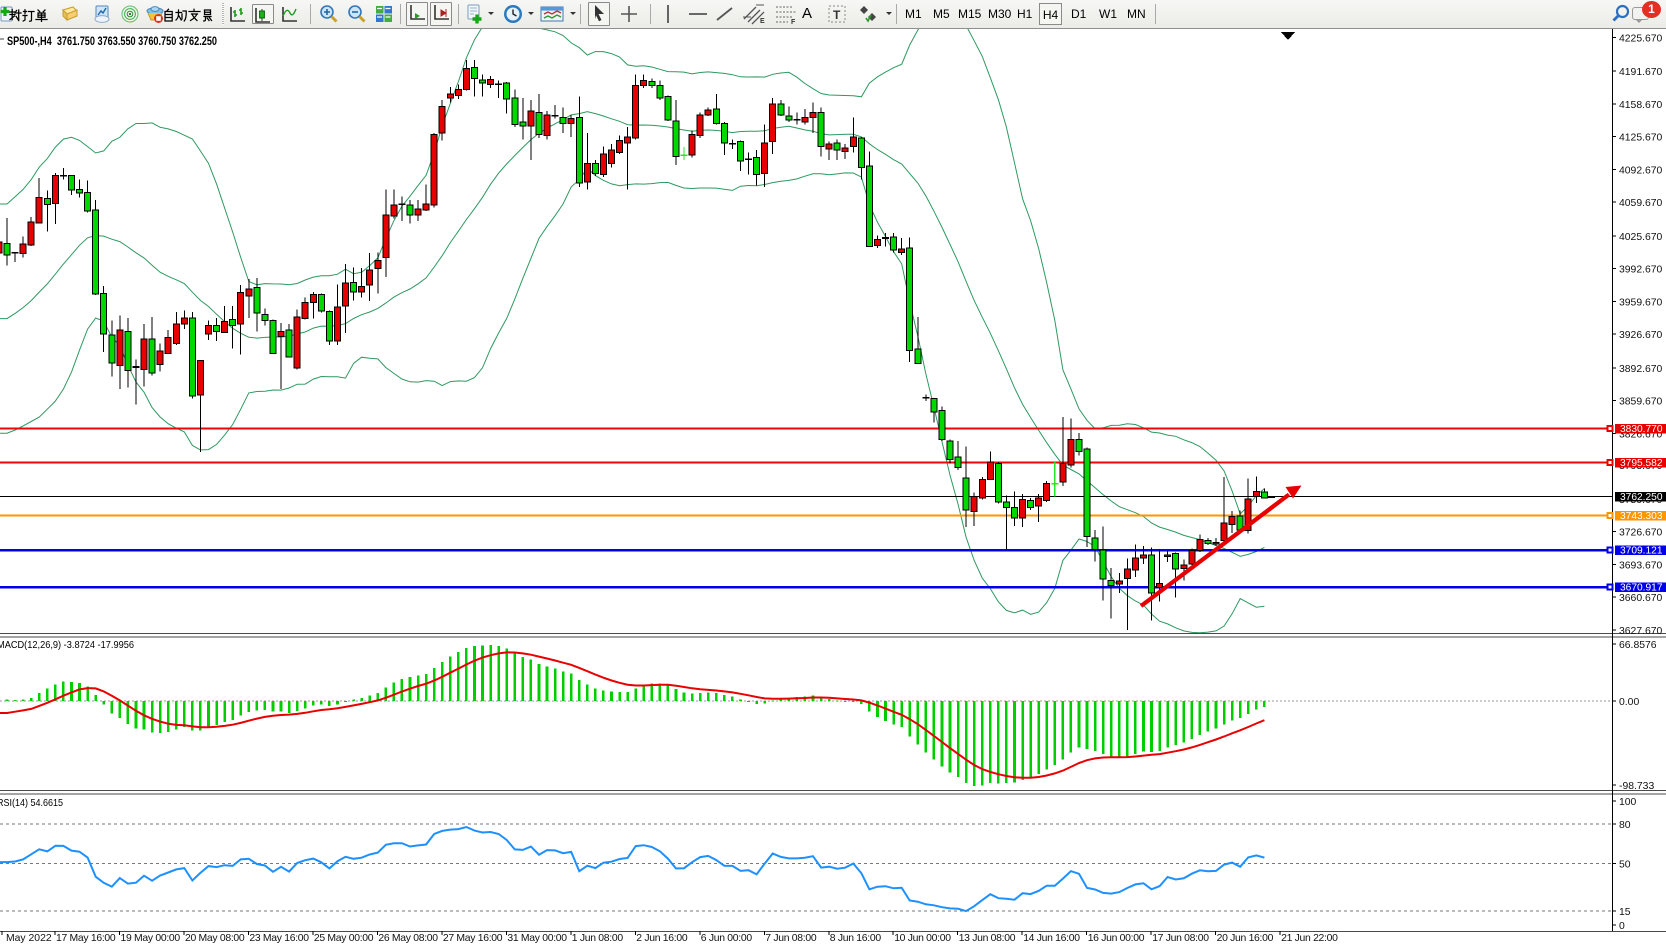 Image resolution: width=1666 pixels, height=944 pixels. Describe the element at coordinates (1629, 702) in the screenshot. I see `svg-text: 0.00` at that location.